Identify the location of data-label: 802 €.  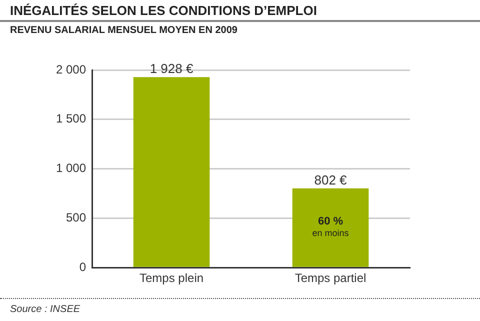
(331, 180).